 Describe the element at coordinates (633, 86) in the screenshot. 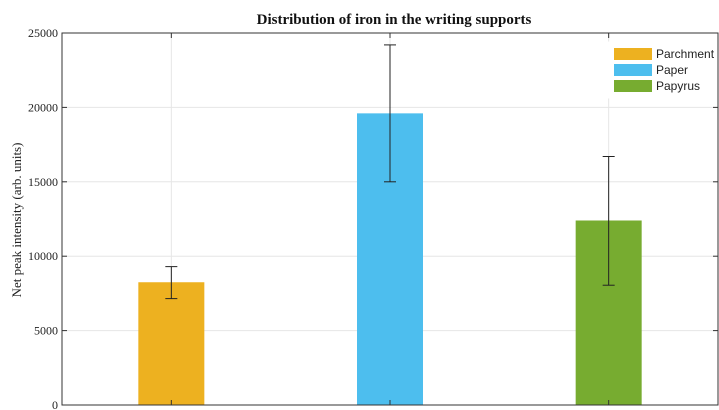

I see `legend-swatch-papyrus` at that location.